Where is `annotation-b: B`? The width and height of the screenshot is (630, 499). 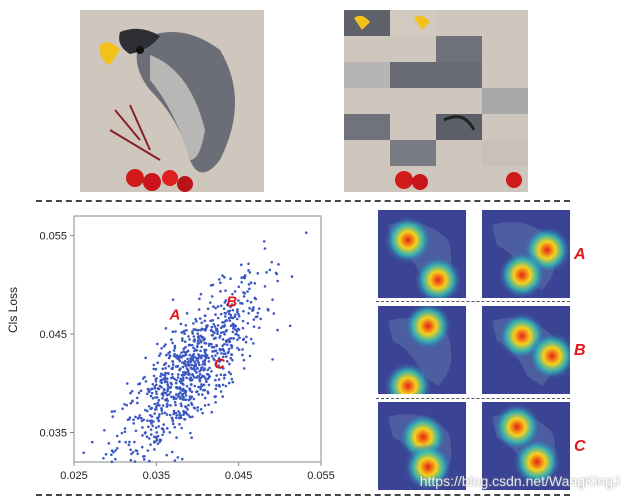
annotation-b: B is located at coordinates (231, 302).